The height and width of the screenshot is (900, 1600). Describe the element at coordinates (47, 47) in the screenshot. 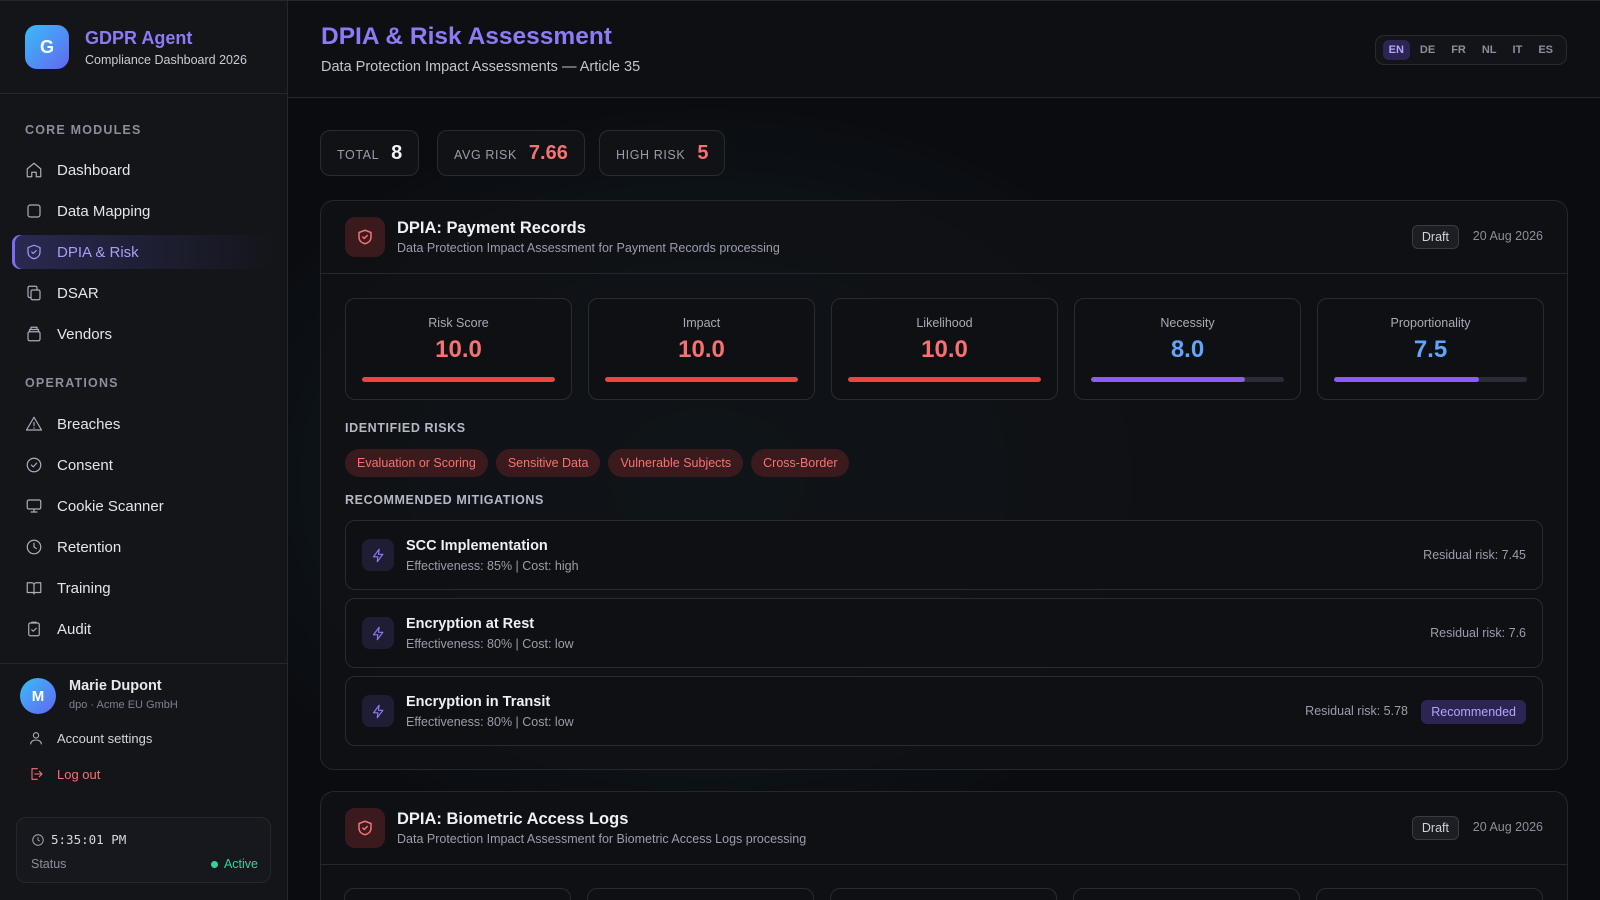

I see `app-logo: G` at that location.